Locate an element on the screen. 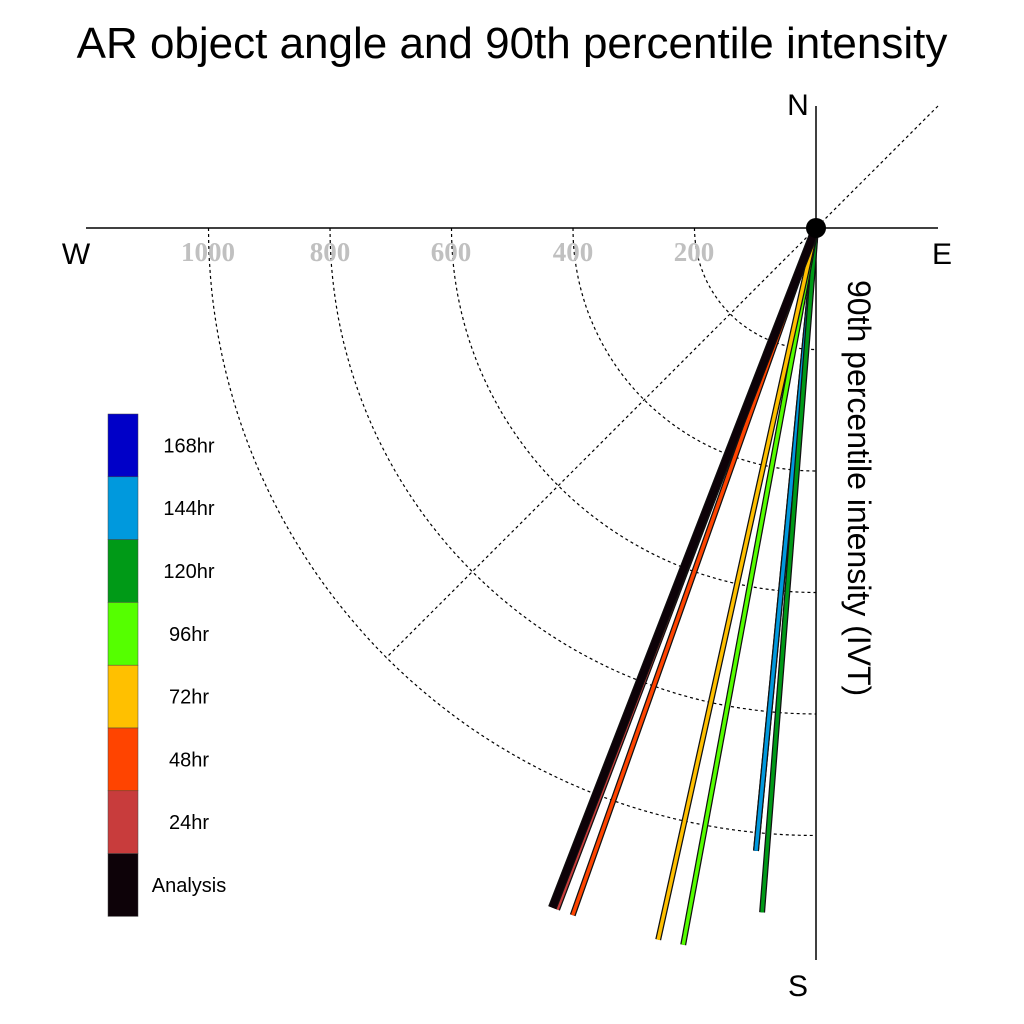 This screenshot has width=1024, height=1024. compass-east-label: E is located at coordinates (942, 254).